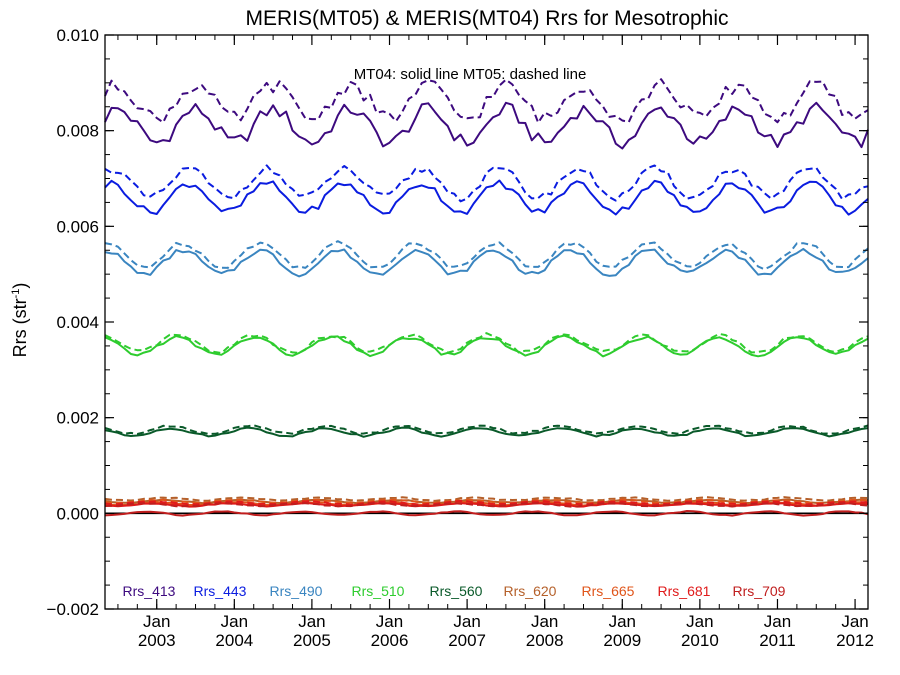  What do you see at coordinates (777, 640) in the screenshot?
I see `x-tick-year-label: 2011` at bounding box center [777, 640].